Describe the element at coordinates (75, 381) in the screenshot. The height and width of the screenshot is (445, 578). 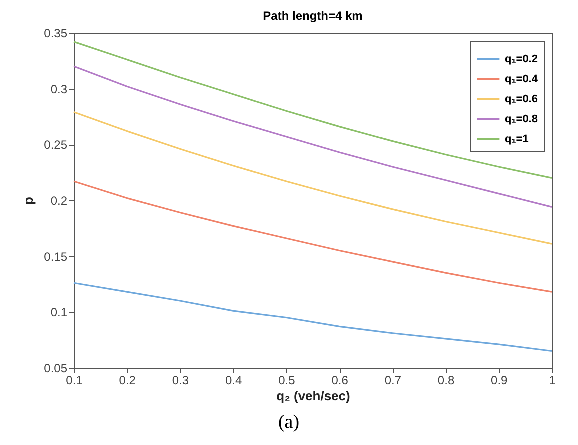
I see `x-tick-label: 0.1` at that location.